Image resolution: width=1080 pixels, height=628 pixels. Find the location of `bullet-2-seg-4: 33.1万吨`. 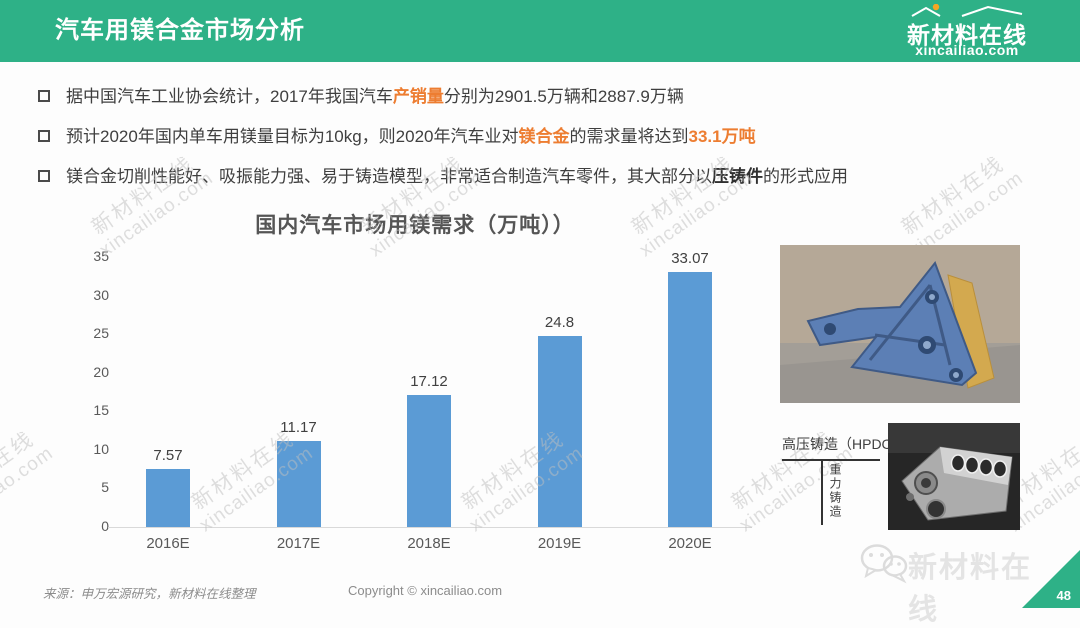

bullet-2-seg-4: 33.1万吨 is located at coordinates (722, 136).